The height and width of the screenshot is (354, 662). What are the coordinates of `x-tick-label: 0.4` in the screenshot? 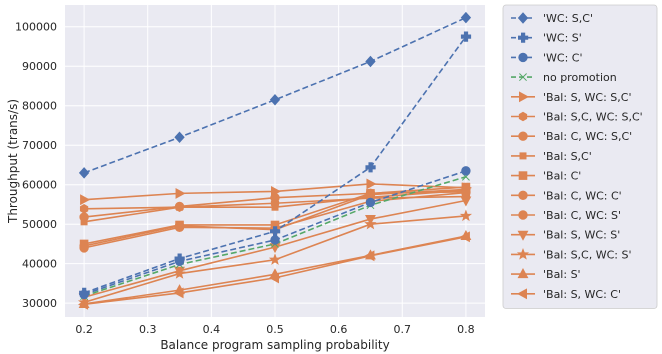 It's located at (212, 329).